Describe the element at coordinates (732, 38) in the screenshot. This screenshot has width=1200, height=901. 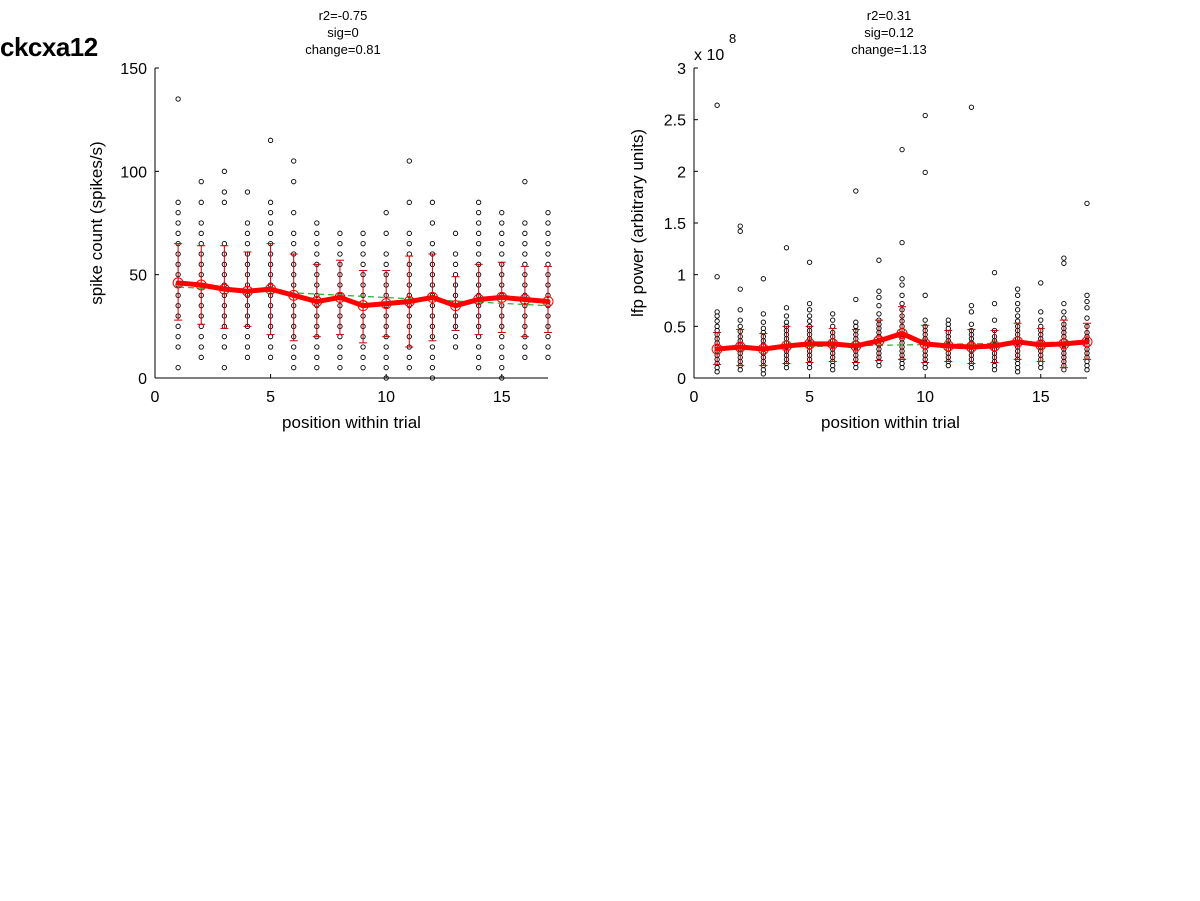
I see `scale-factor-exponent: 8` at that location.